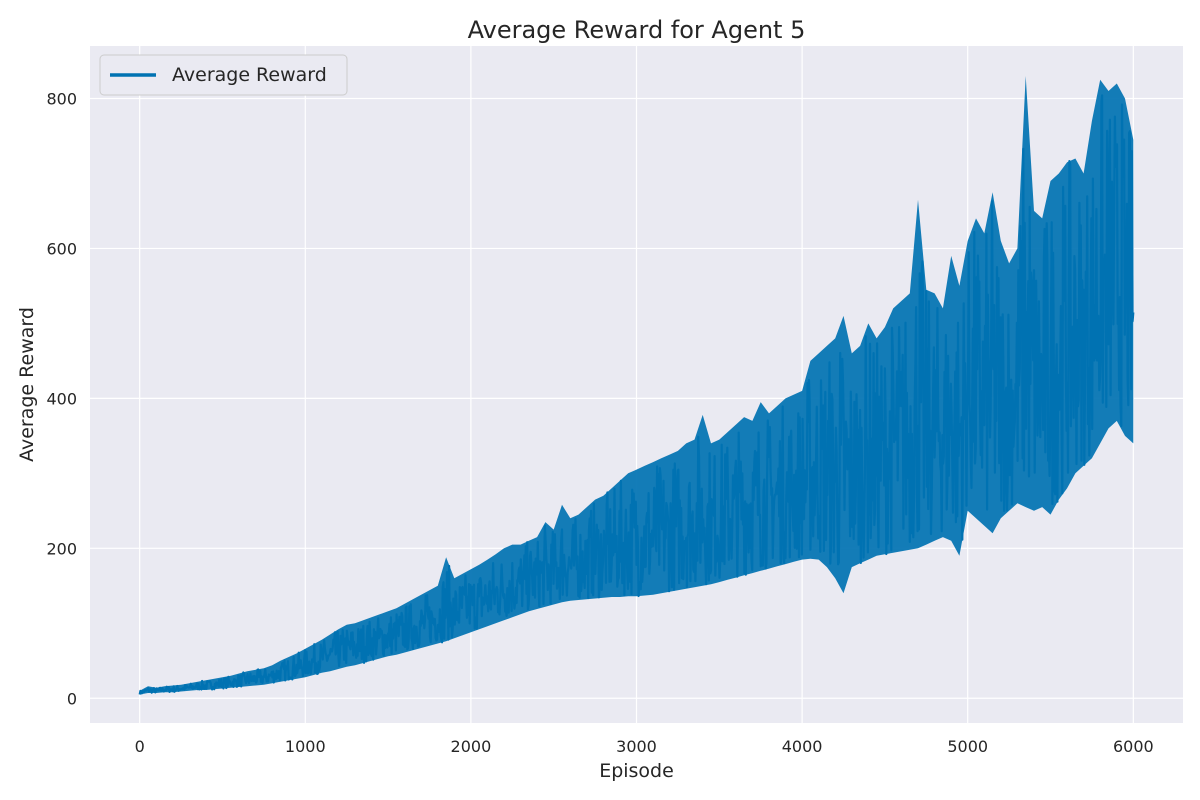 The image size is (1200, 800). I want to click on x-tick-label: 6000, so click(1133, 746).